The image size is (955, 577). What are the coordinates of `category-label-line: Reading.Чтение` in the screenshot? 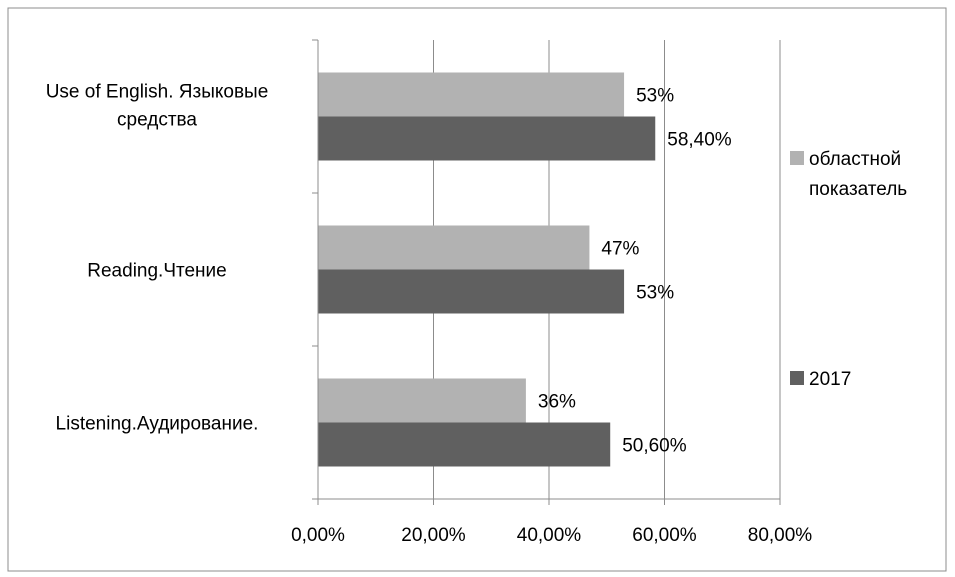 It's located at (156, 271).